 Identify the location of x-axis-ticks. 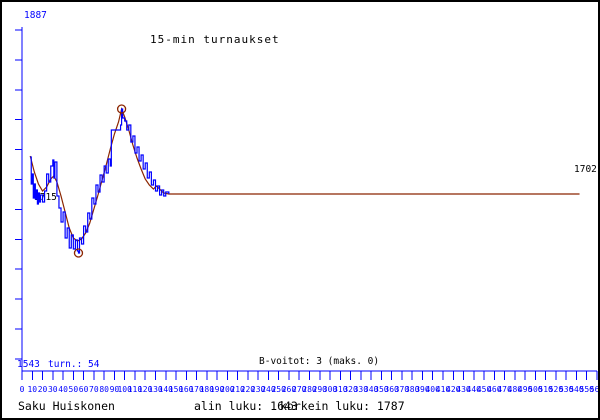
(309, 375).